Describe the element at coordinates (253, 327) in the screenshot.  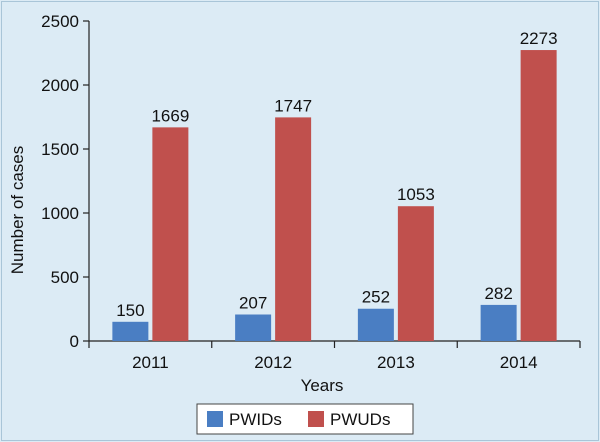
I see `bar-pwids-2012` at that location.